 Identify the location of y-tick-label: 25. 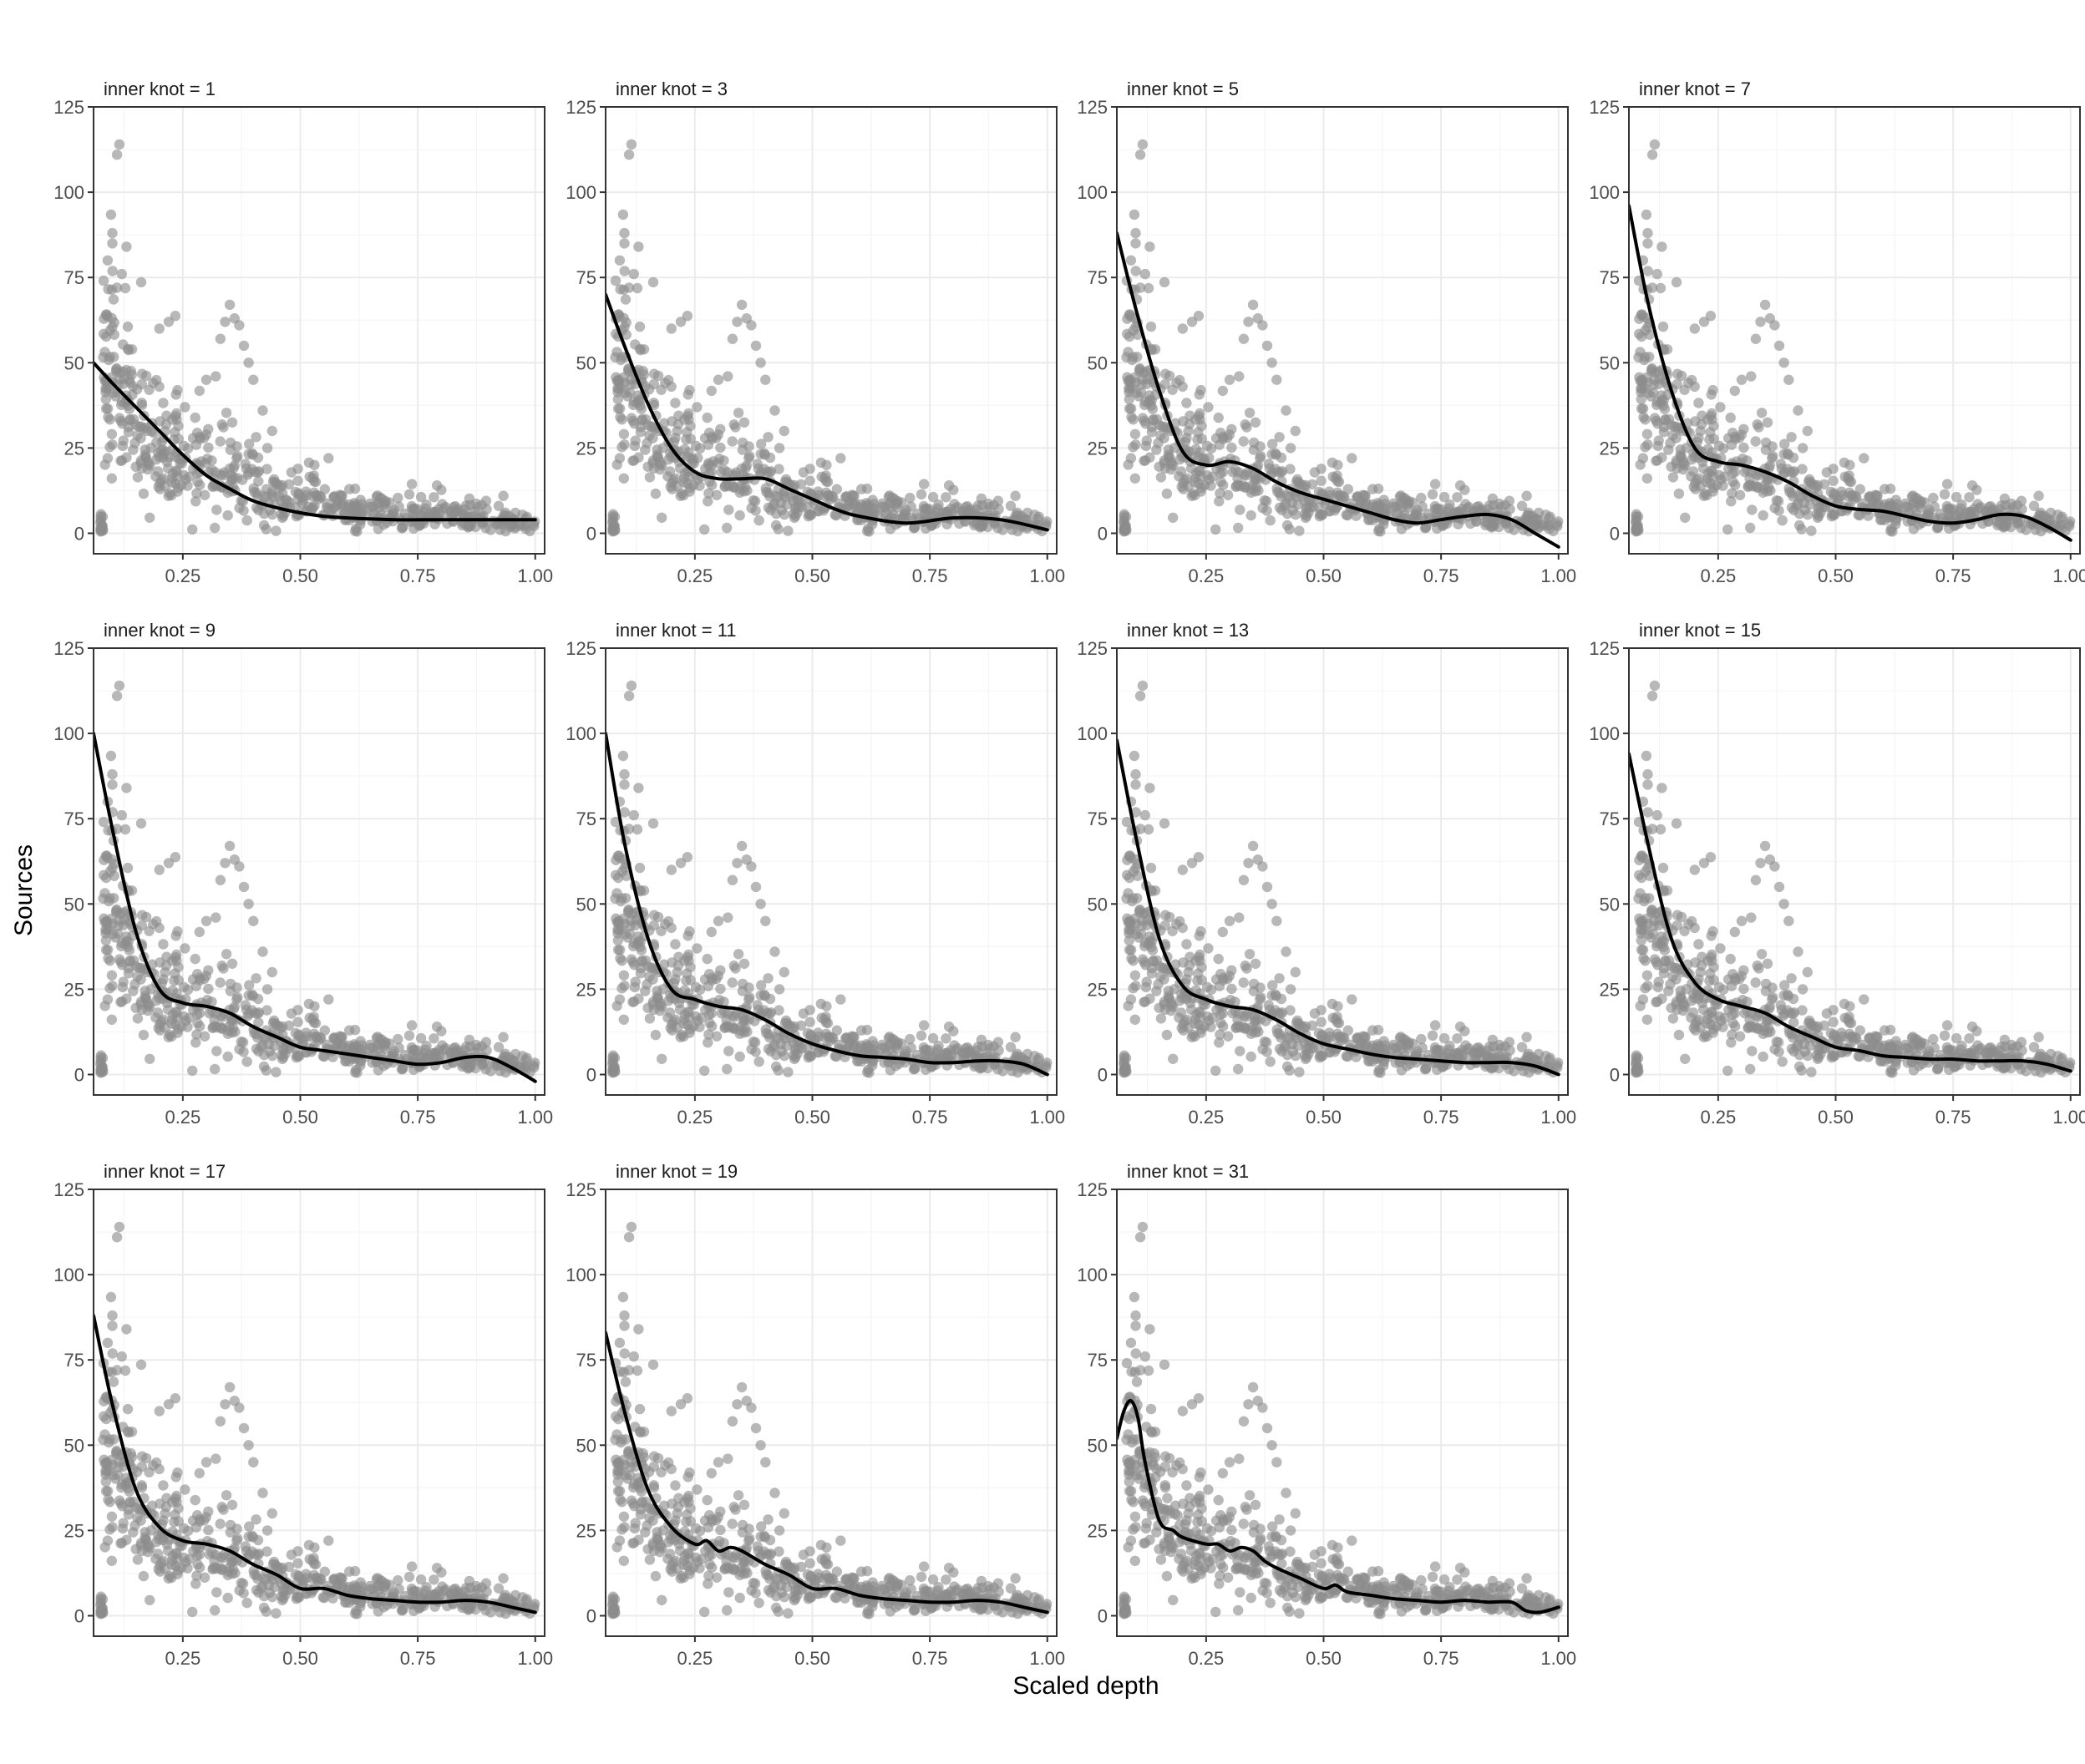
(1610, 448).